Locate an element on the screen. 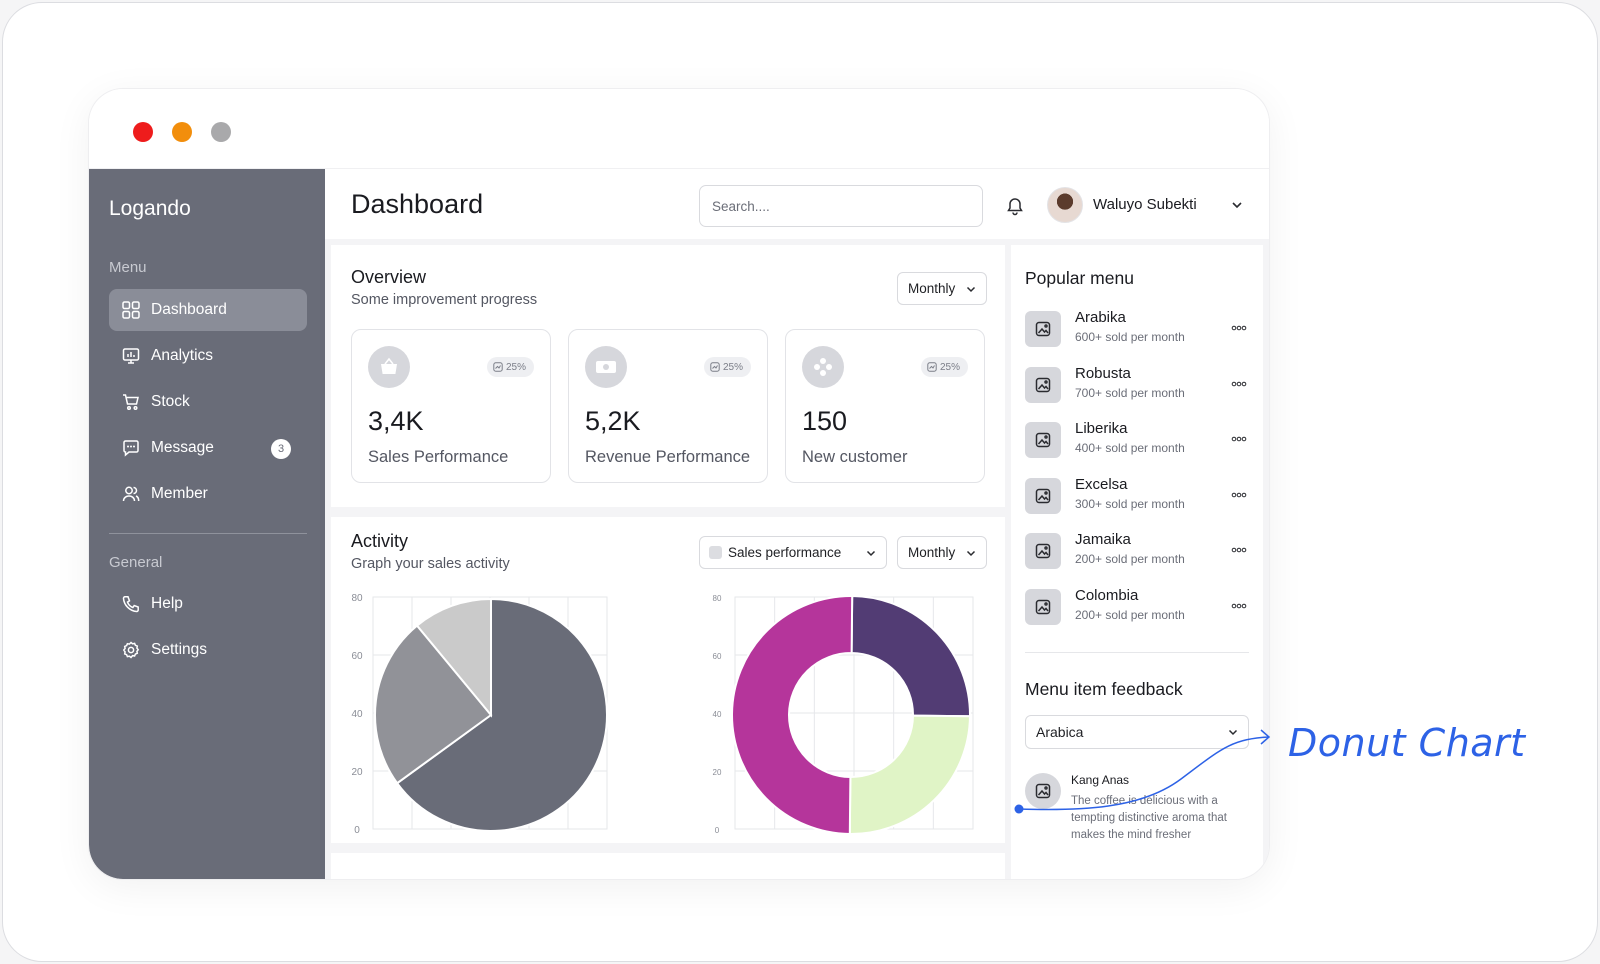  activity-period-select: Monthly is located at coordinates (942, 552).